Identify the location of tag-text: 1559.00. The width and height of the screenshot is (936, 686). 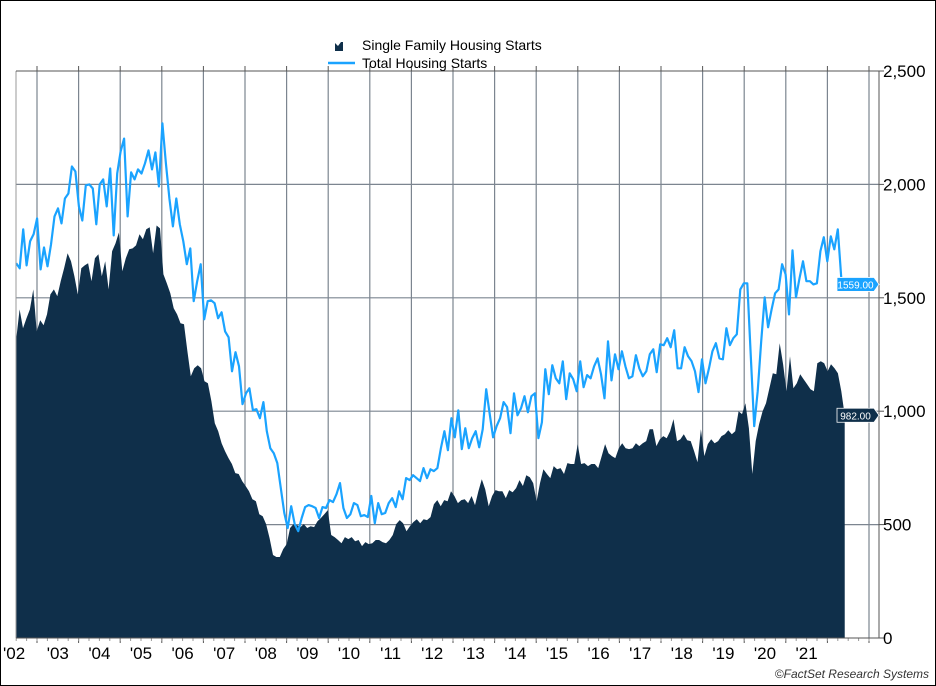
(855, 285).